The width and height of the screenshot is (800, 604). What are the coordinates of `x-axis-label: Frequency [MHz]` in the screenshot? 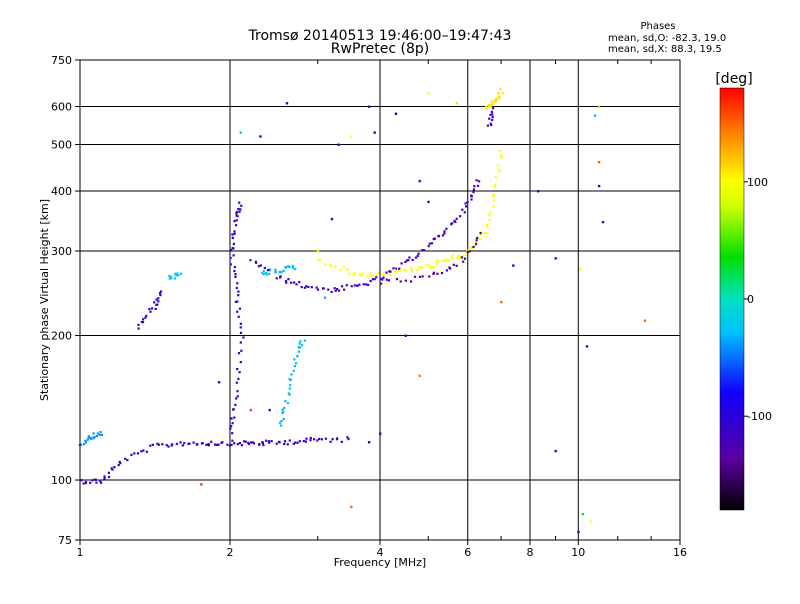 It's located at (380, 562).